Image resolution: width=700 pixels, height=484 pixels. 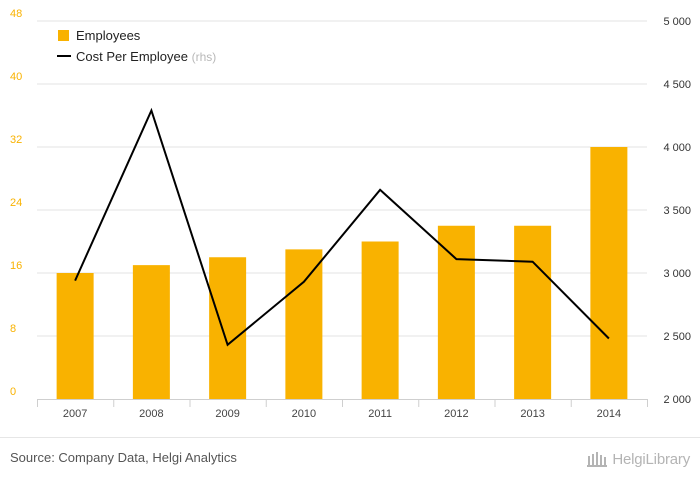 I want to click on library-icon, so click(x=597, y=459).